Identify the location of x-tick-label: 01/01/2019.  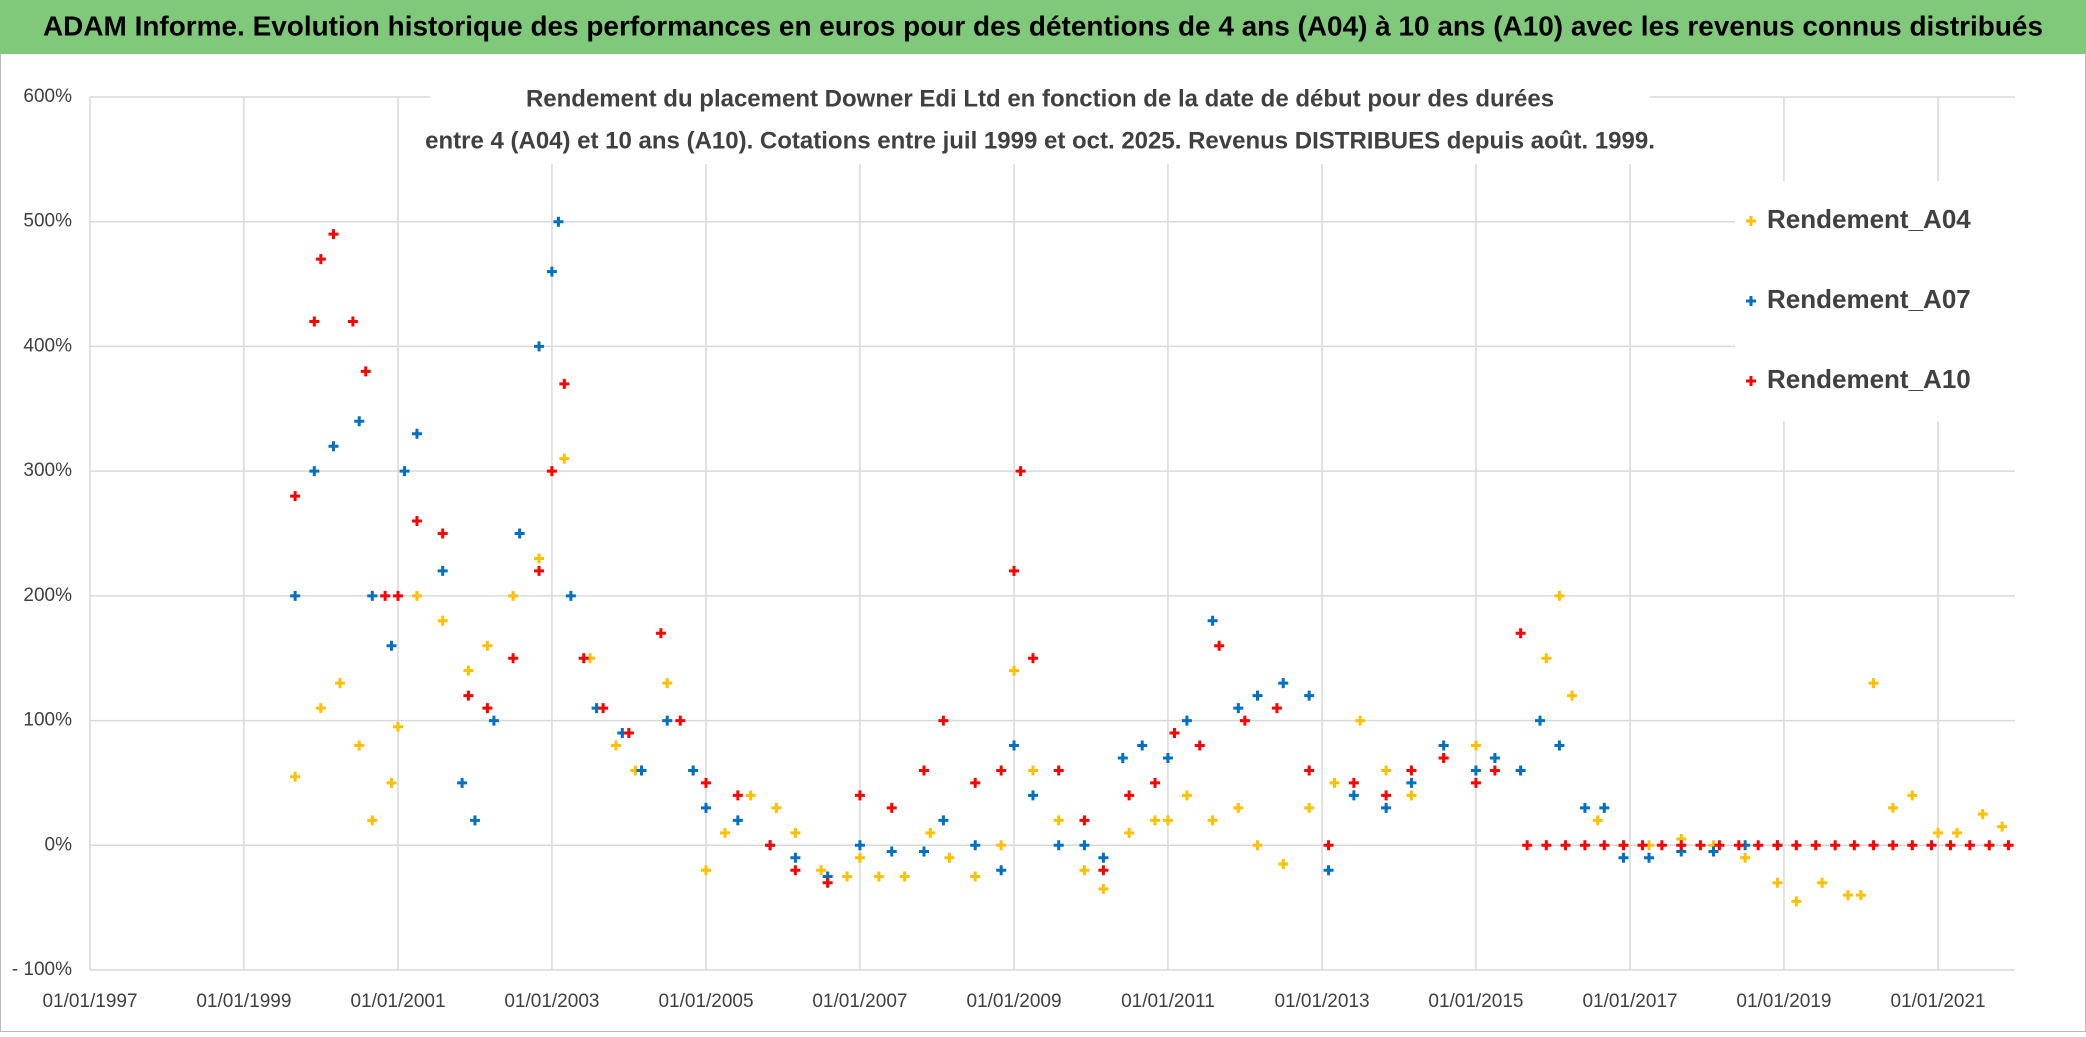
(1783, 1001).